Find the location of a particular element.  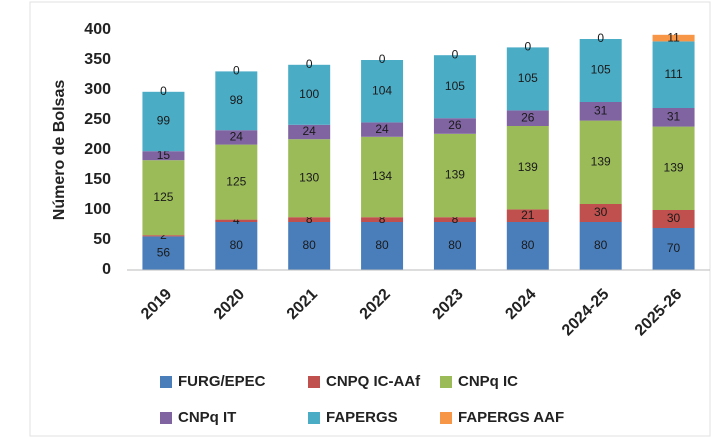

legend-label: CNPQ IC-AAf is located at coordinates (373, 381).